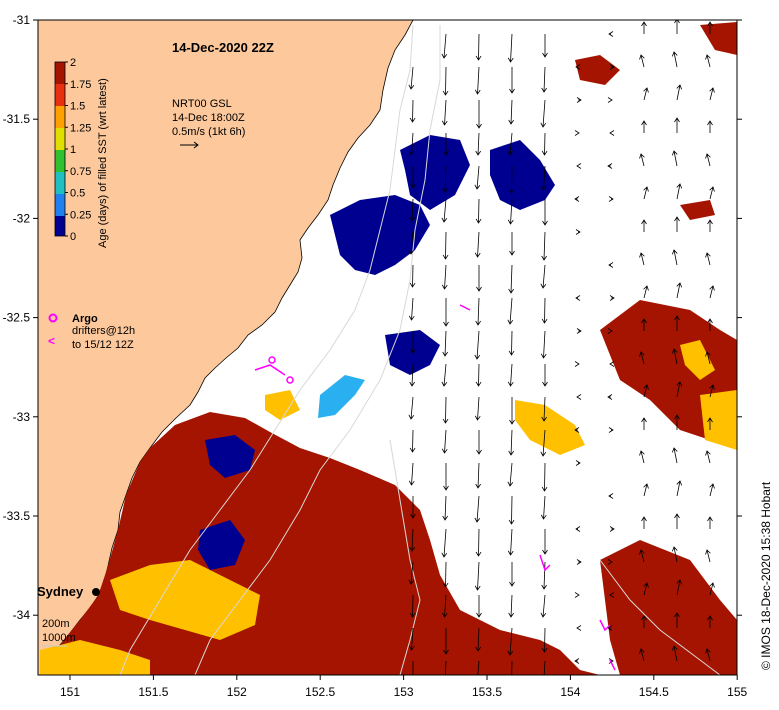  I want to click on x-tick-label: 154, so click(570, 692).